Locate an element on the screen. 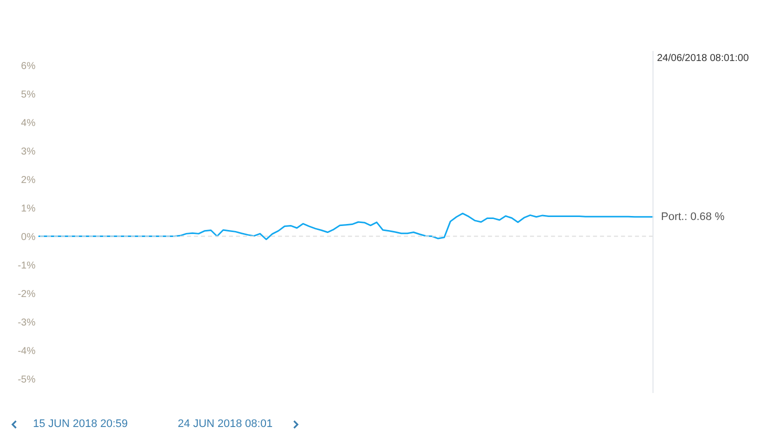 The image size is (780, 437). text: 24/06/2018 08:01:00 is located at coordinates (703, 58).